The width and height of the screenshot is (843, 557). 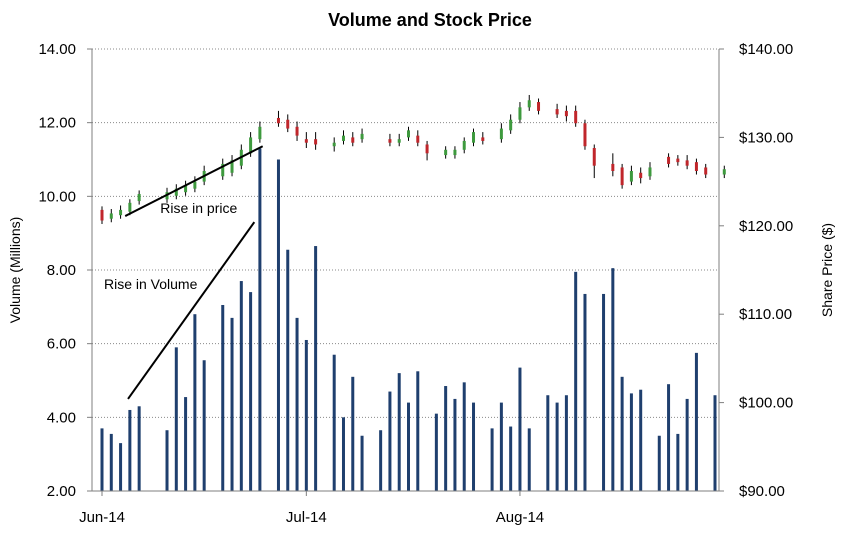 I want to click on y-left-tick-label: 14.00, so click(x=57, y=49).